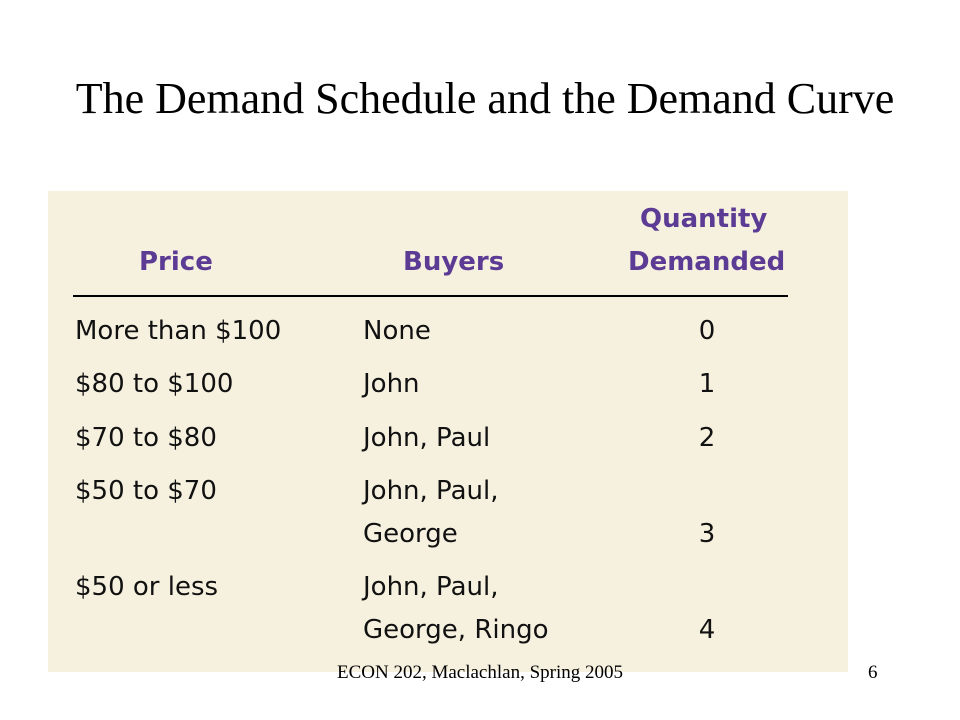 Image resolution: width=960 pixels, height=720 pixels. I want to click on row-5-buyers-line1: John, Paul,, so click(431, 587).